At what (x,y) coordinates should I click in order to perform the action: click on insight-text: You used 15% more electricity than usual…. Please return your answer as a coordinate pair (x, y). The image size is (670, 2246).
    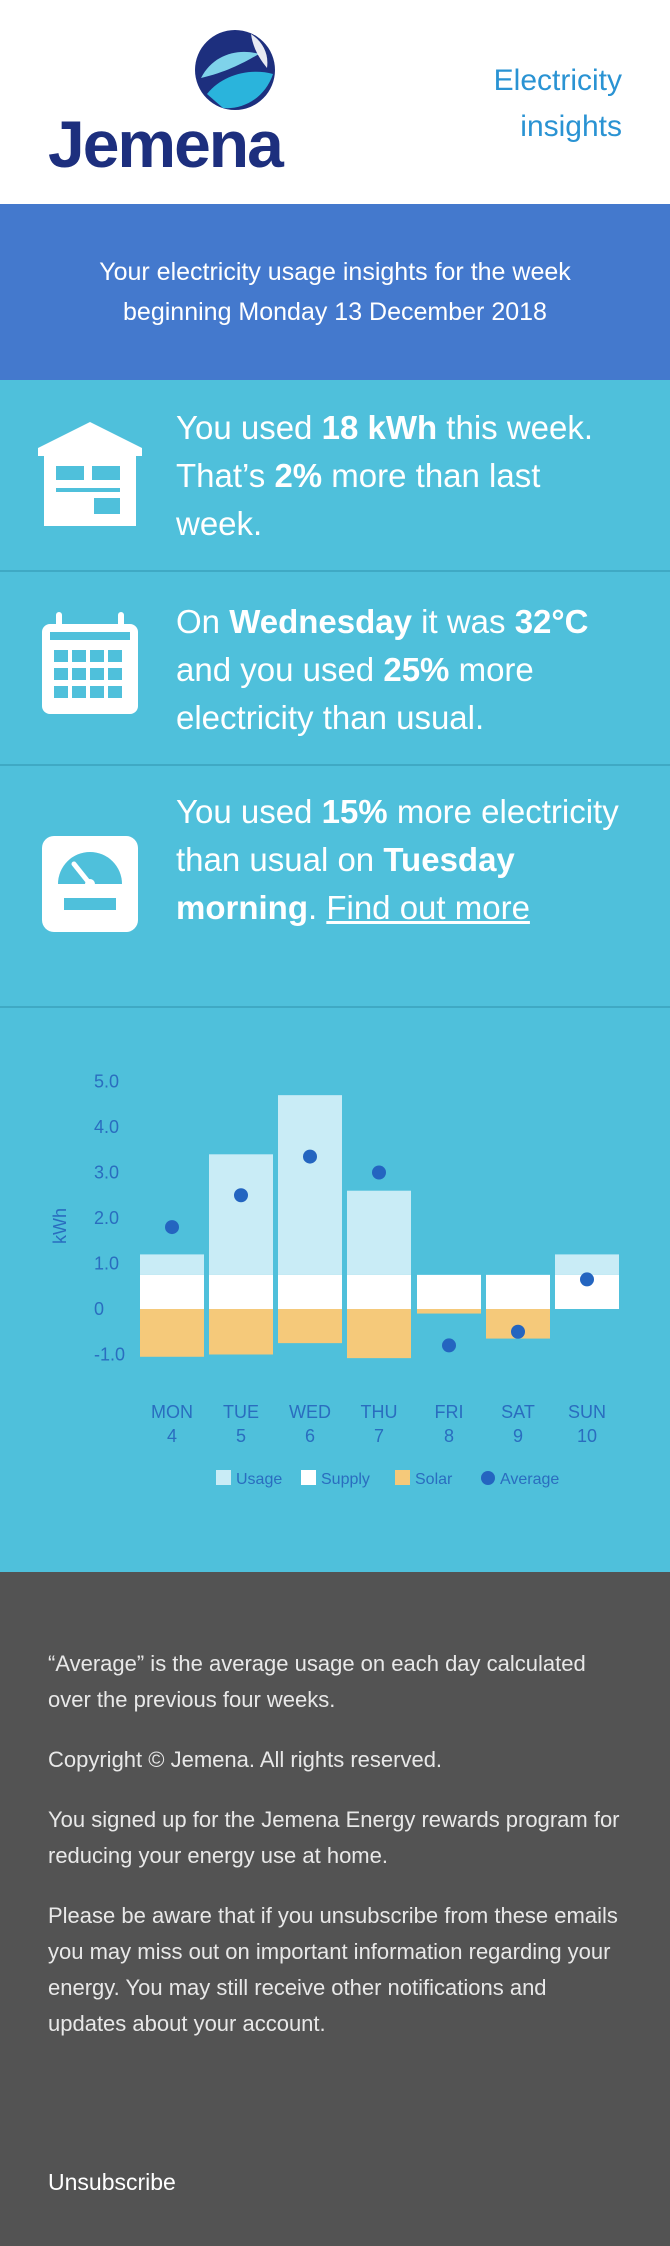
    Looking at the image, I should click on (397, 859).